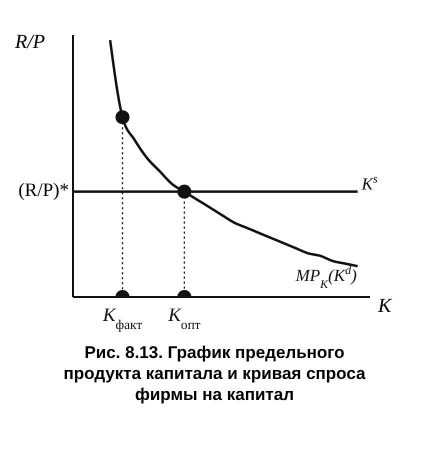  What do you see at coordinates (43, 191) in the screenshot?
I see `text: (R/P)*` at bounding box center [43, 191].